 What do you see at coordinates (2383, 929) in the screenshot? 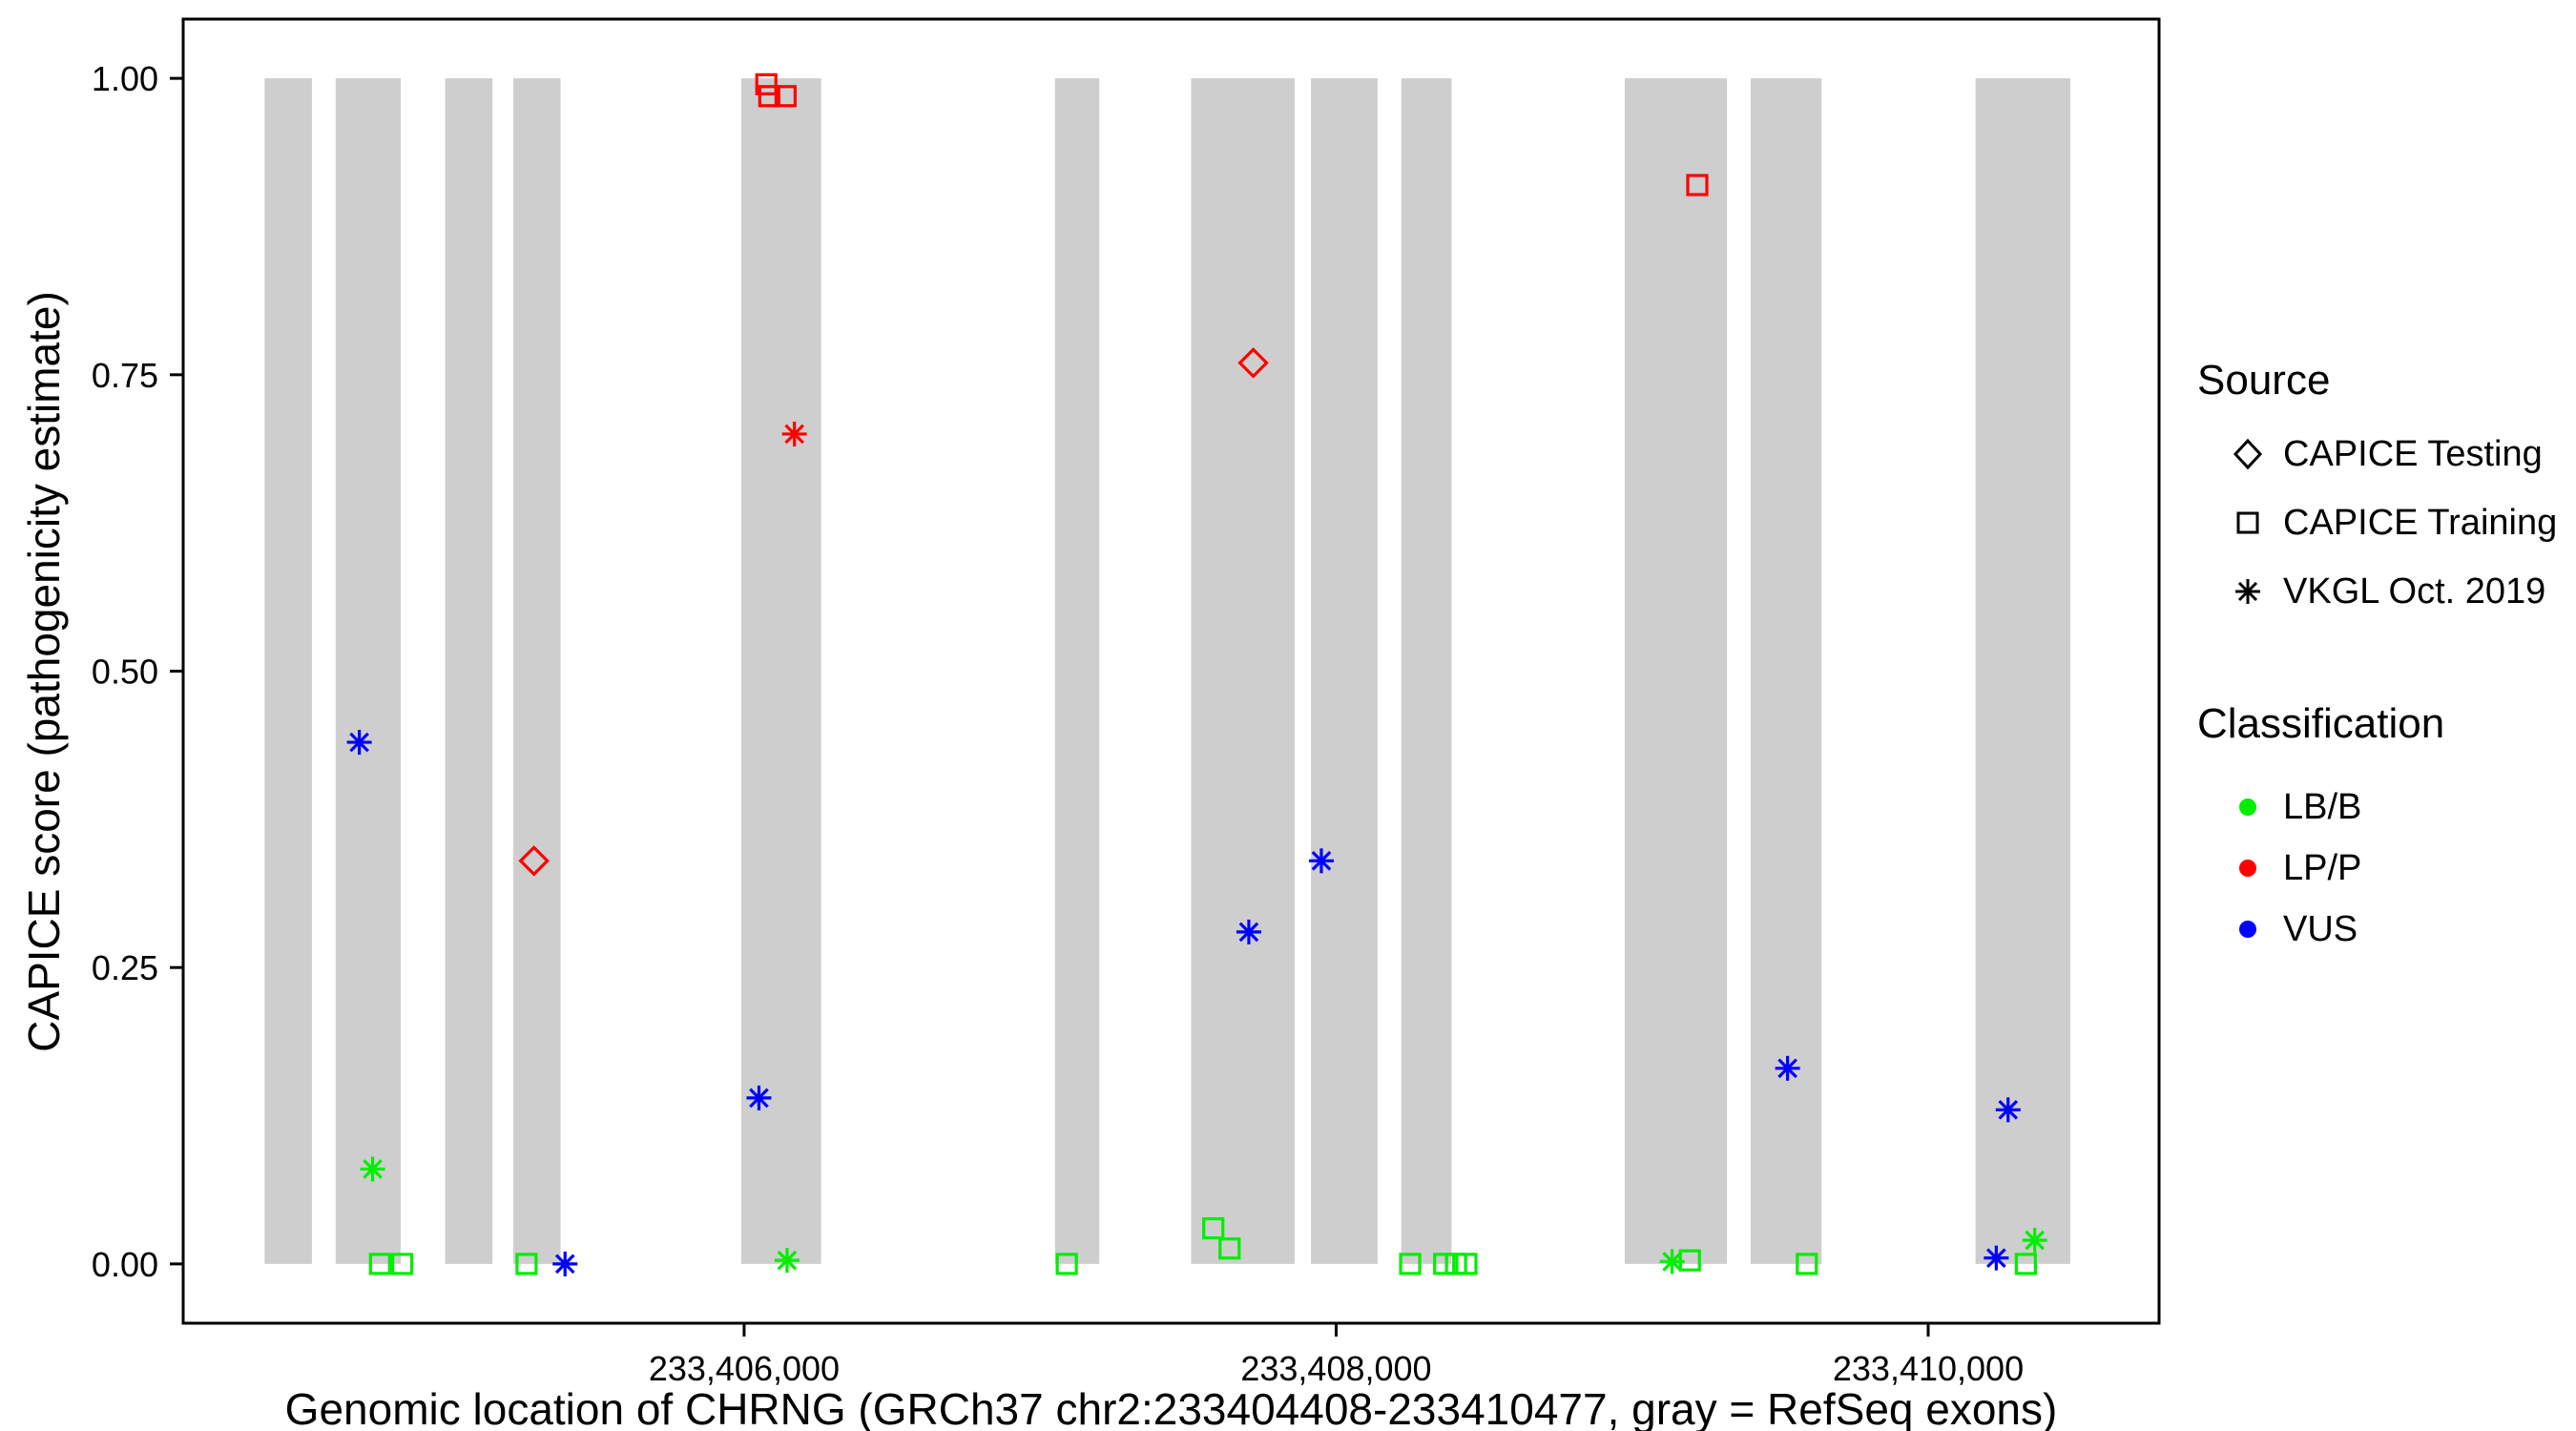
I see `legend-item-vus: VUS` at bounding box center [2383, 929].